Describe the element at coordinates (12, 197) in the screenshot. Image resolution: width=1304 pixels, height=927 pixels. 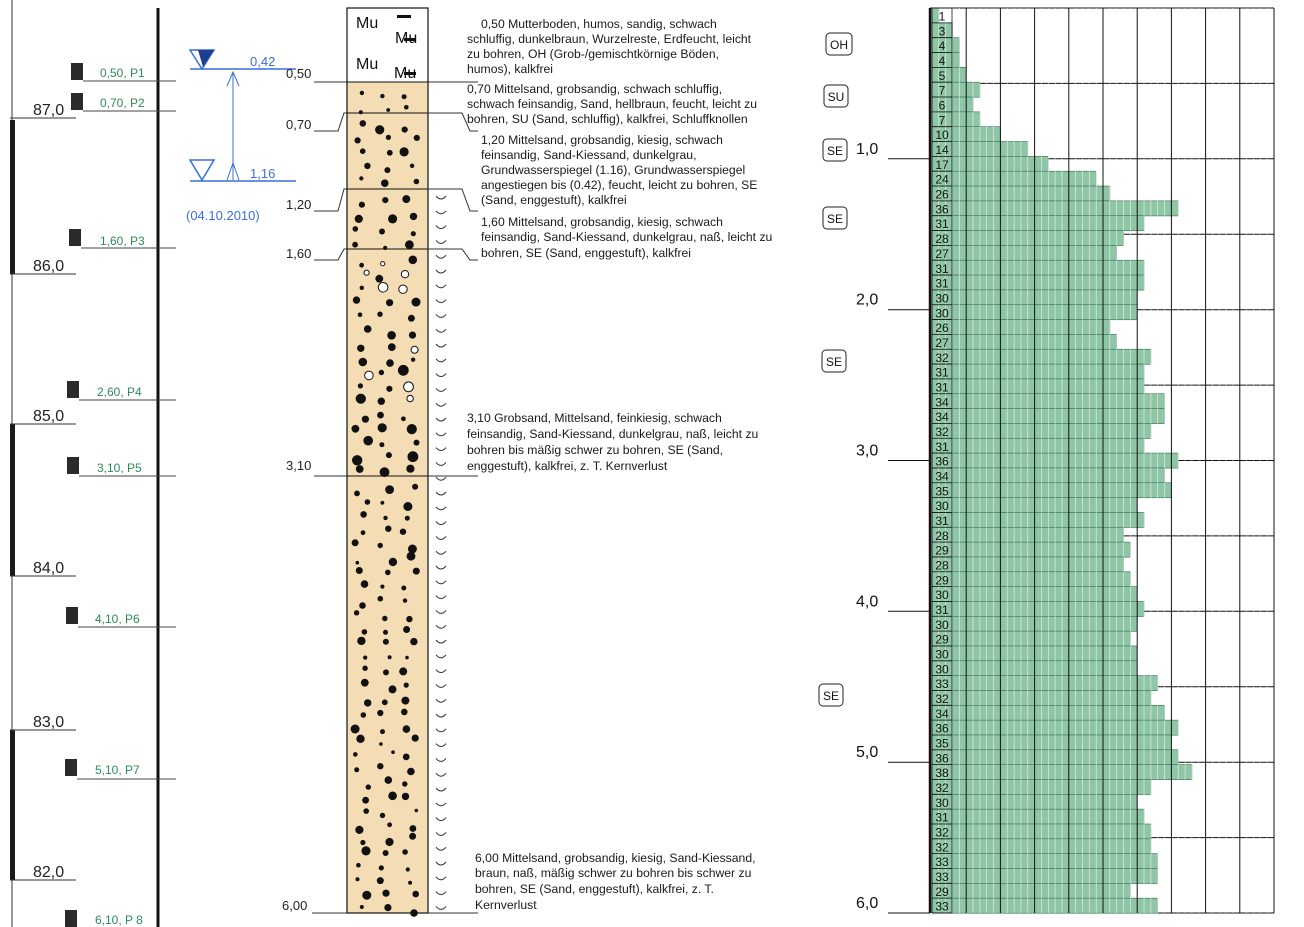
I see `elevation-bar-segment` at that location.